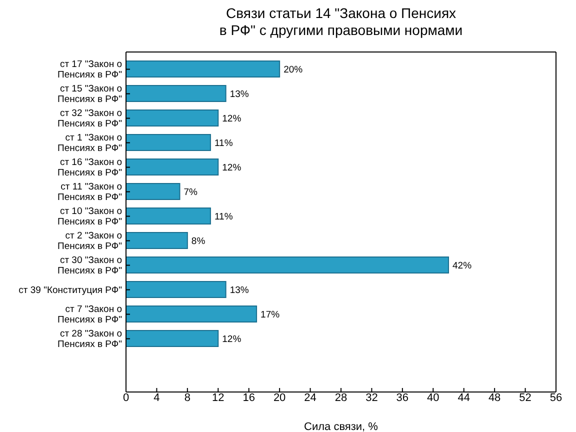 The height and width of the screenshot is (432, 576). Describe the element at coordinates (90, 167) in the screenshot. I see `y-tick-label: ст 16 "Закон о Пенсиях в РФ"` at that location.